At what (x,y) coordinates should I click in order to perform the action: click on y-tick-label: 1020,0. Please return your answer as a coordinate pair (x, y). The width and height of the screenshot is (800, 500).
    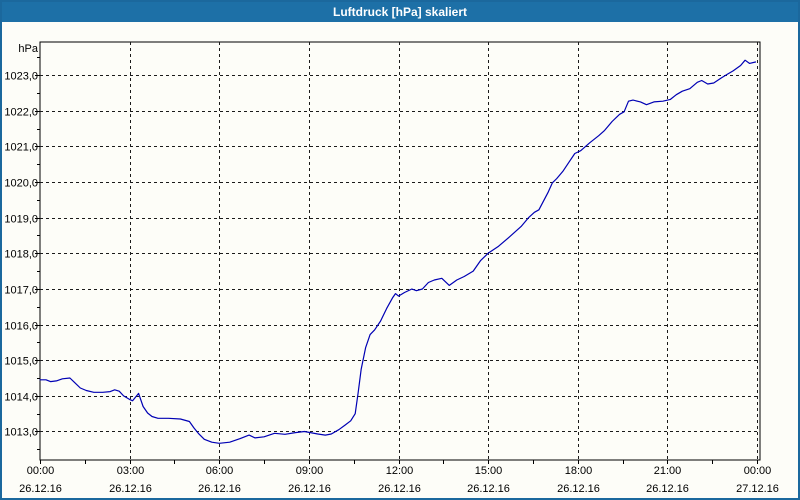
    Looking at the image, I should click on (21, 184).